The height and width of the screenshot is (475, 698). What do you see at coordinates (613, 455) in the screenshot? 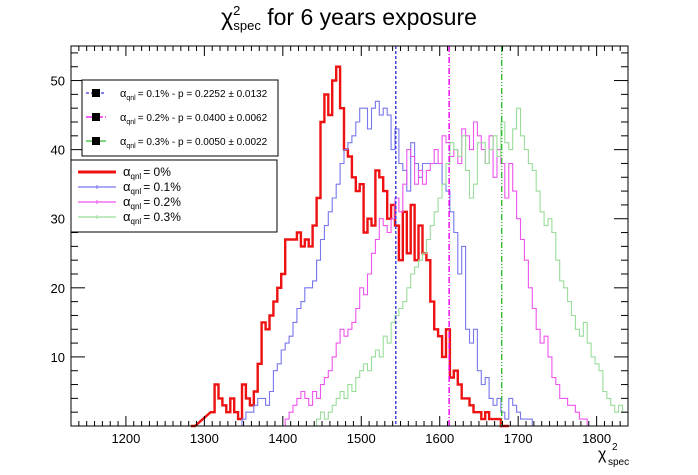
I see `x-axis-title: χ 2 spec` at bounding box center [613, 455].